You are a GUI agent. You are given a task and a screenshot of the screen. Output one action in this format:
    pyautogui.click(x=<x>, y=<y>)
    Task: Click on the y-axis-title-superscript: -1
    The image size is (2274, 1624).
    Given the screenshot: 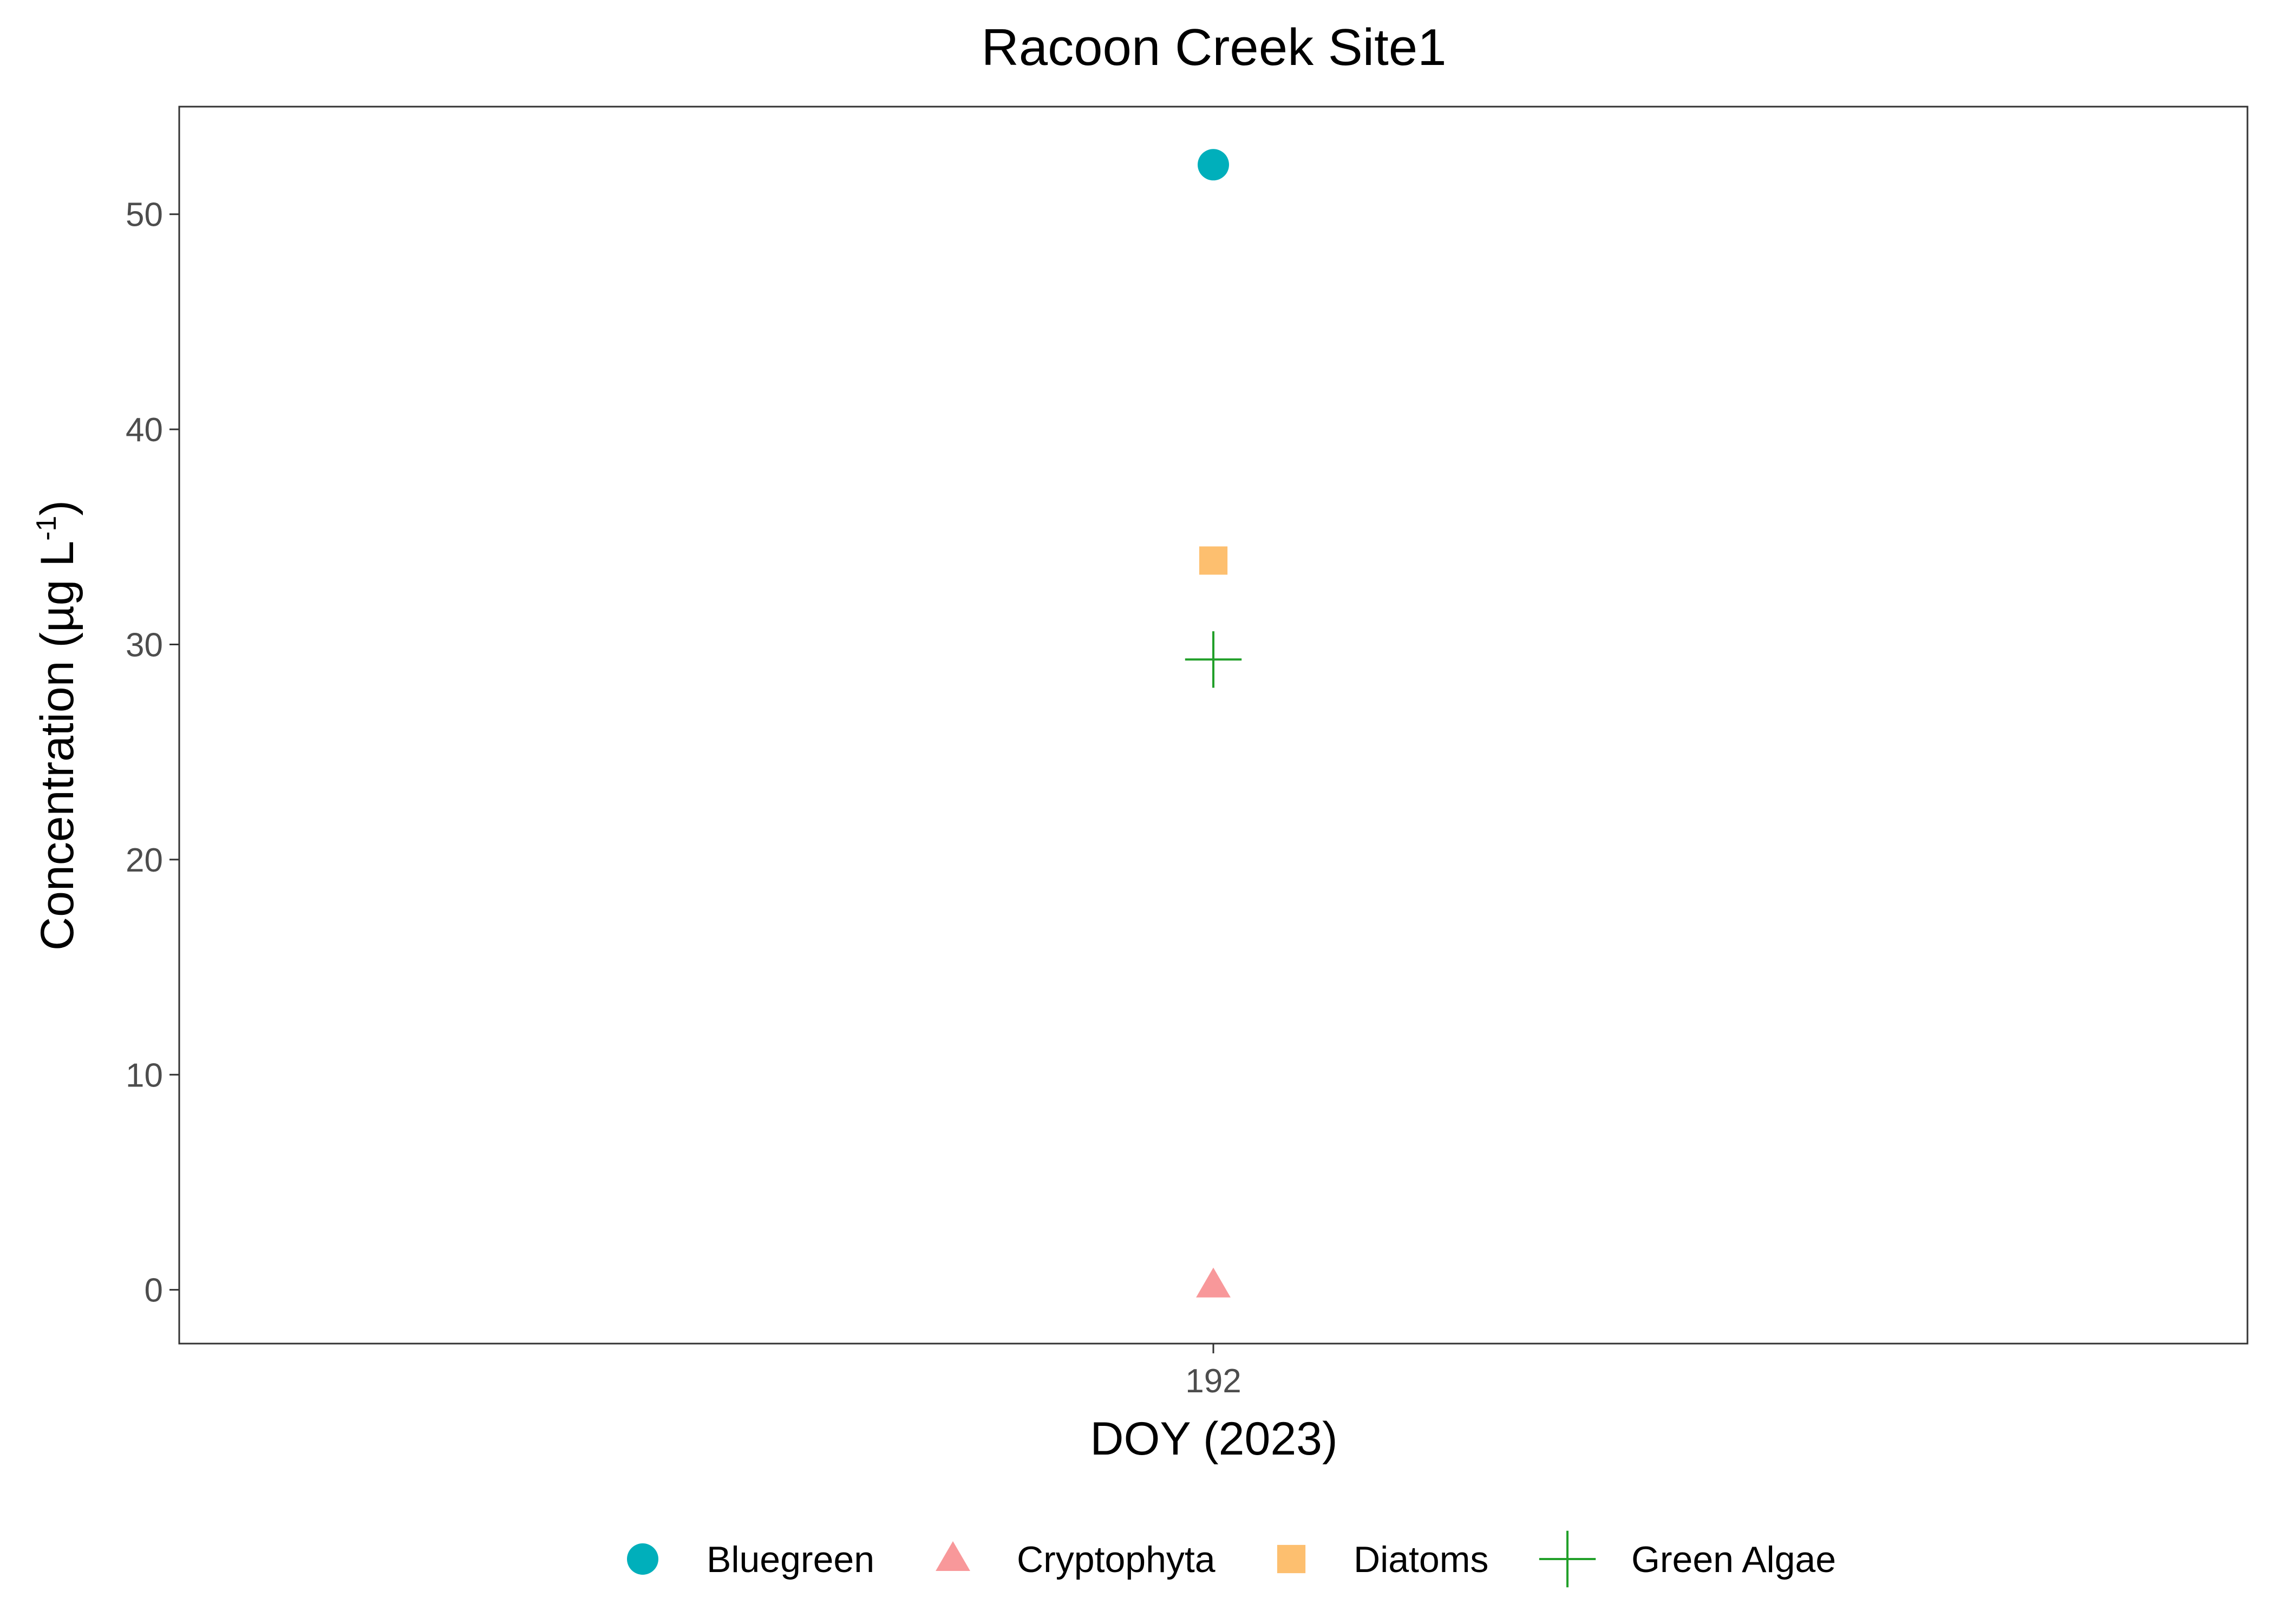 What is the action you would take?
    pyautogui.click(x=47, y=528)
    